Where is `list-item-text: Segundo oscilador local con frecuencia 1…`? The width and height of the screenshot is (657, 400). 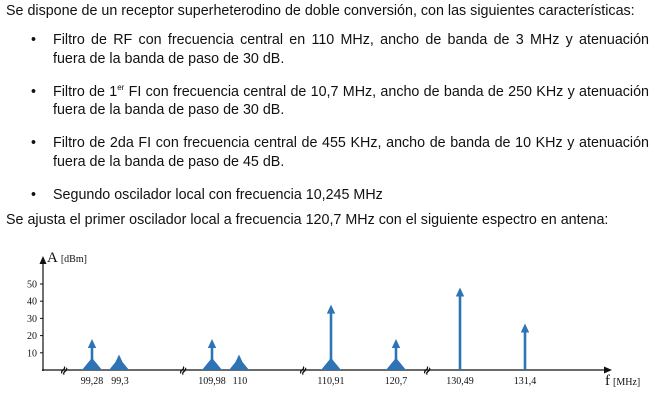
list-item-text: Segundo oscilador local con frecuencia 1… is located at coordinates (218, 194).